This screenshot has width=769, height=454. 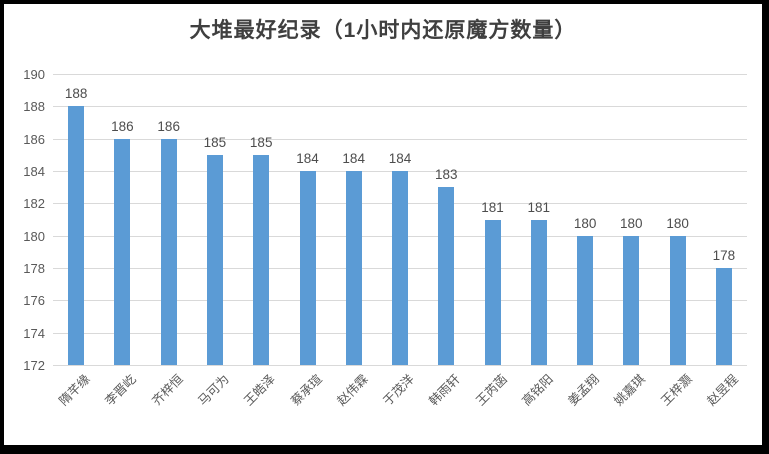 What do you see at coordinates (34, 268) in the screenshot?
I see `y-axis-tick-label: 178` at bounding box center [34, 268].